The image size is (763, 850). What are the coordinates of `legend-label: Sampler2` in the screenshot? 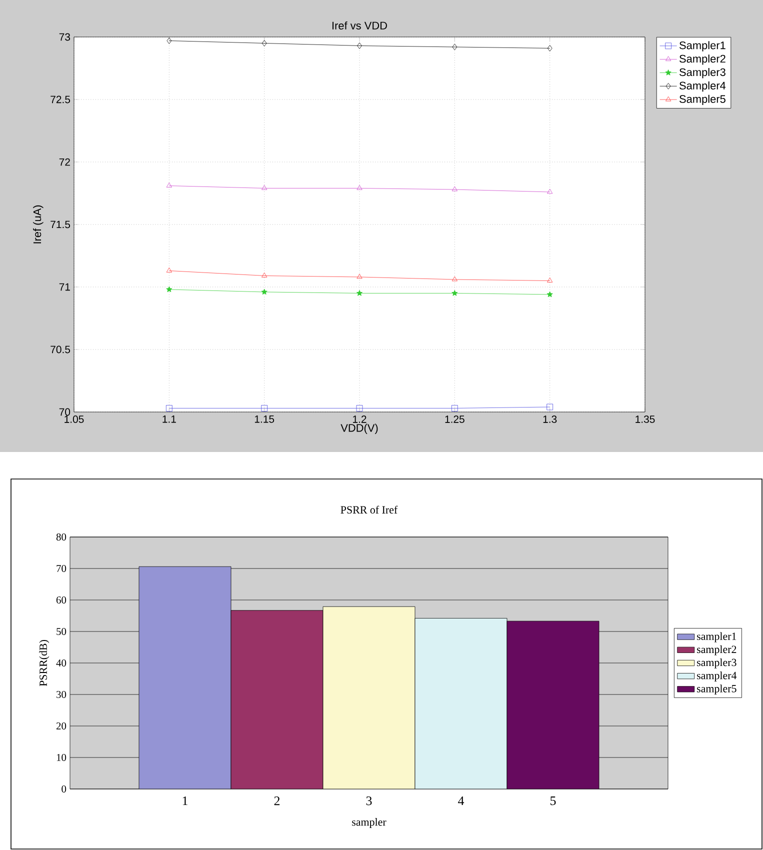 It's located at (703, 59).